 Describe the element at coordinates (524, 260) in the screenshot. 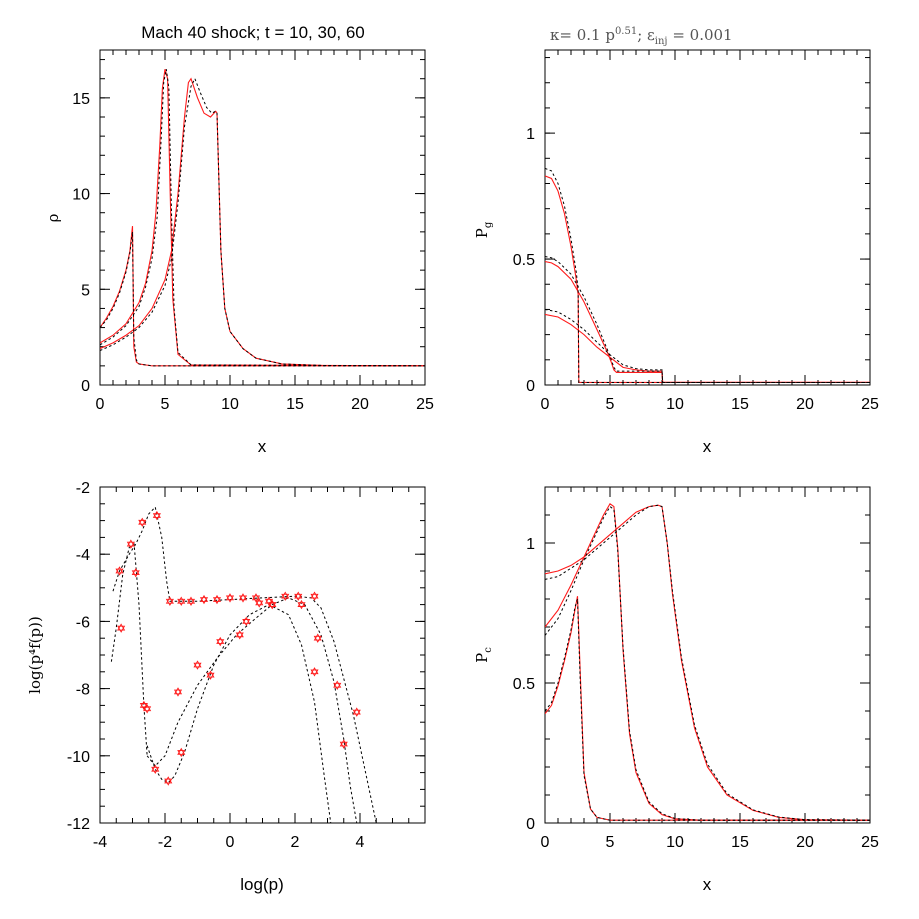

I see `y-tick-label: 0.5` at that location.